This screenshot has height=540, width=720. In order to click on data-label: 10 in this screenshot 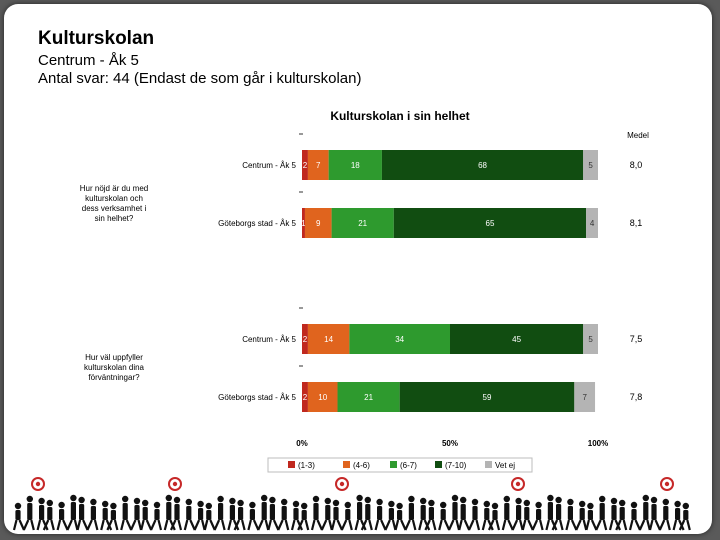, I will do `click(322, 397)`.